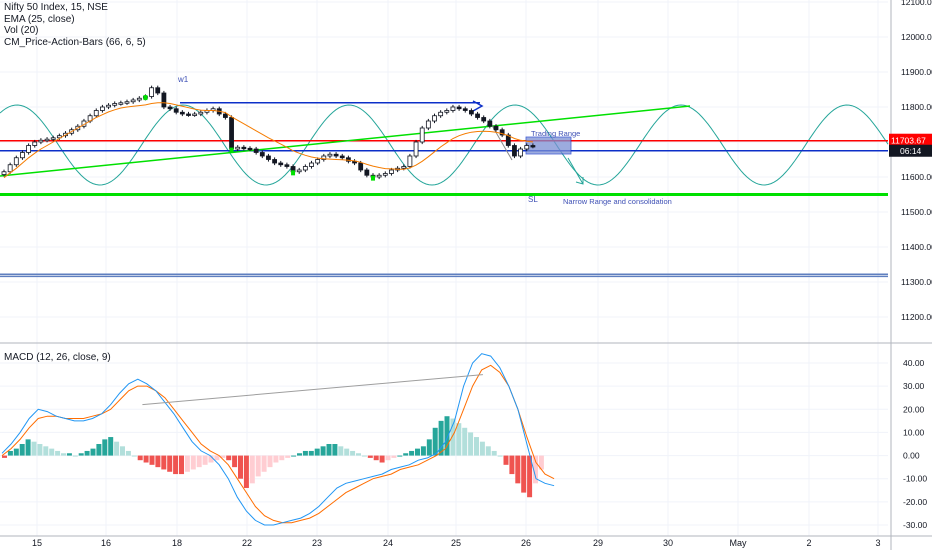 The height and width of the screenshot is (550, 932). I want to click on ema-legend: EMA (25, close), so click(39, 19).